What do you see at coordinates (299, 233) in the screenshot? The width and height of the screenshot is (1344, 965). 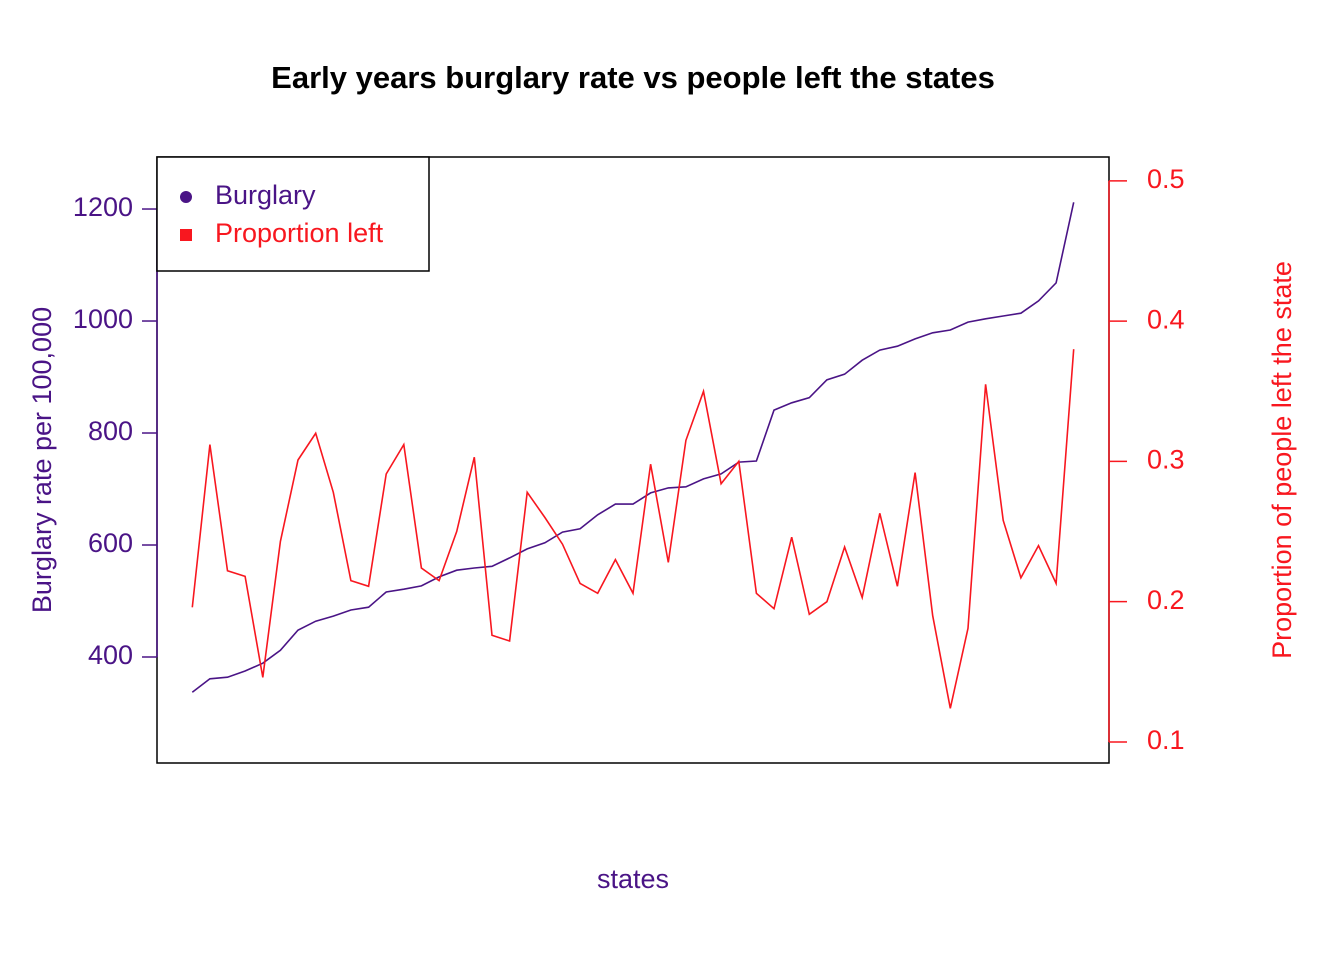 I see `legend-label: Proportion left` at bounding box center [299, 233].